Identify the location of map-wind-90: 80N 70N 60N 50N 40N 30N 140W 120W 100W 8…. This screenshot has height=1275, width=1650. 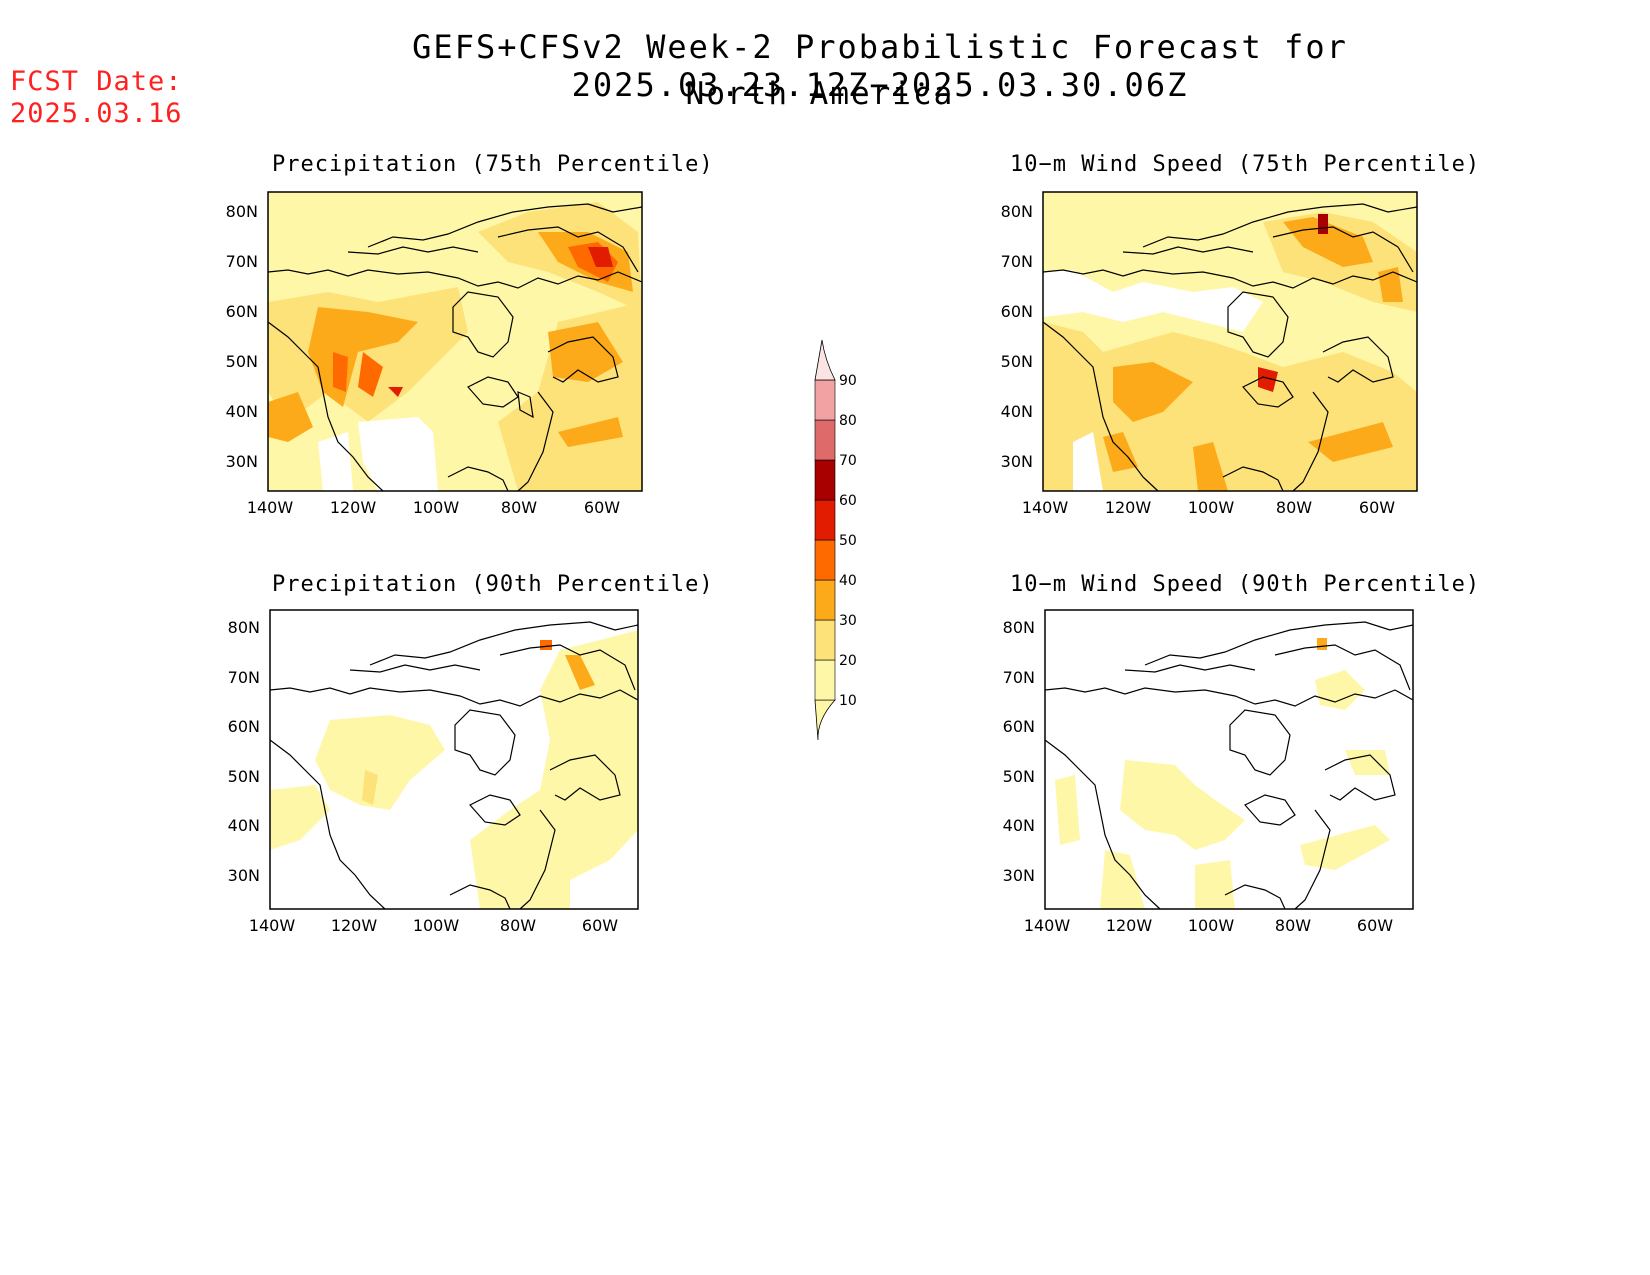
(1208, 772).